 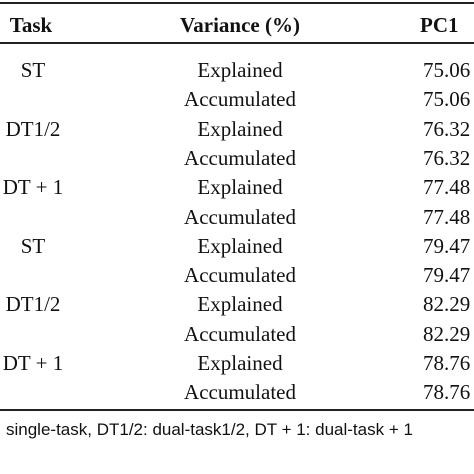 What do you see at coordinates (237, 3) in the screenshot?
I see `top-rule` at bounding box center [237, 3].